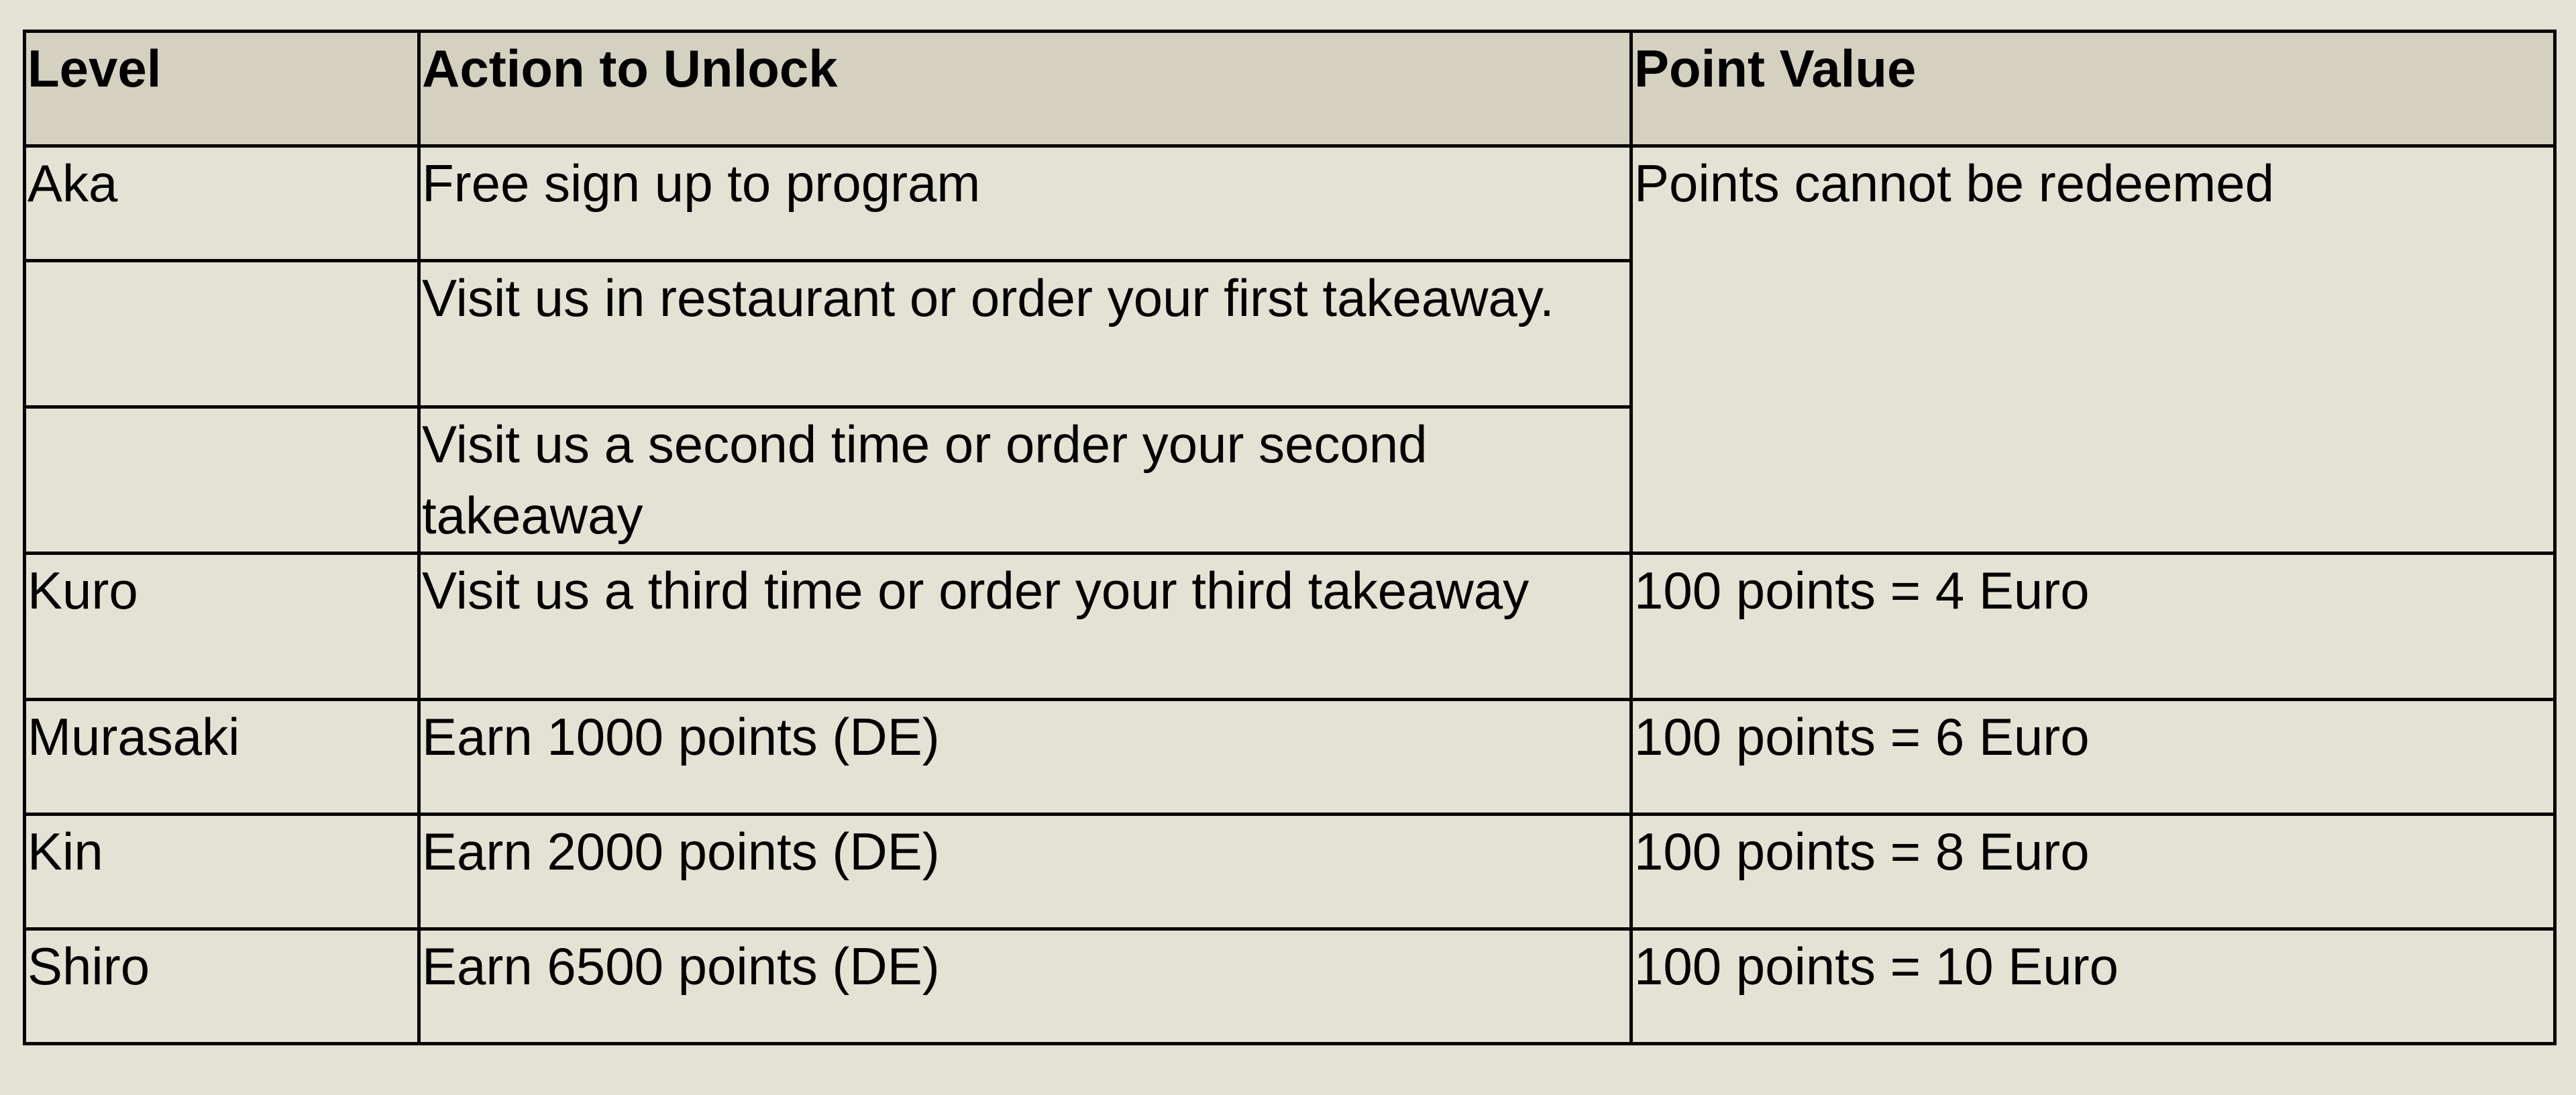 This screenshot has width=2576, height=1095. I want to click on action-cell: Earn 6500 points (DE), so click(1025, 986).